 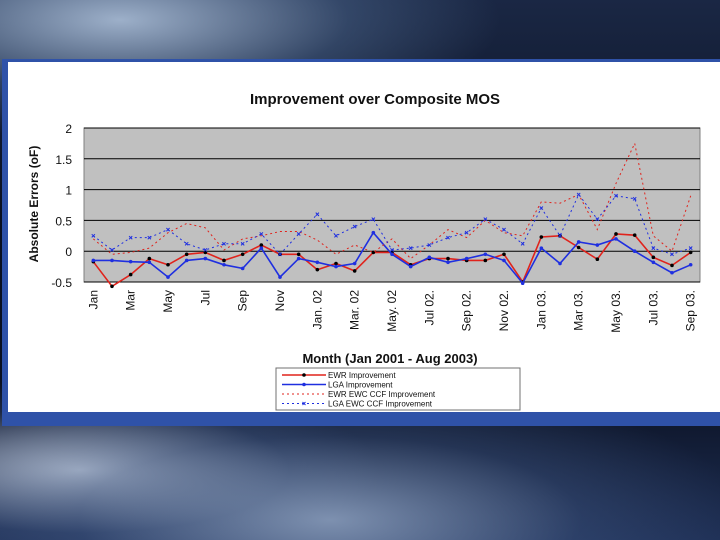 What do you see at coordinates (317, 310) in the screenshot?
I see `x-tick-label: Jan. 02` at bounding box center [317, 310].